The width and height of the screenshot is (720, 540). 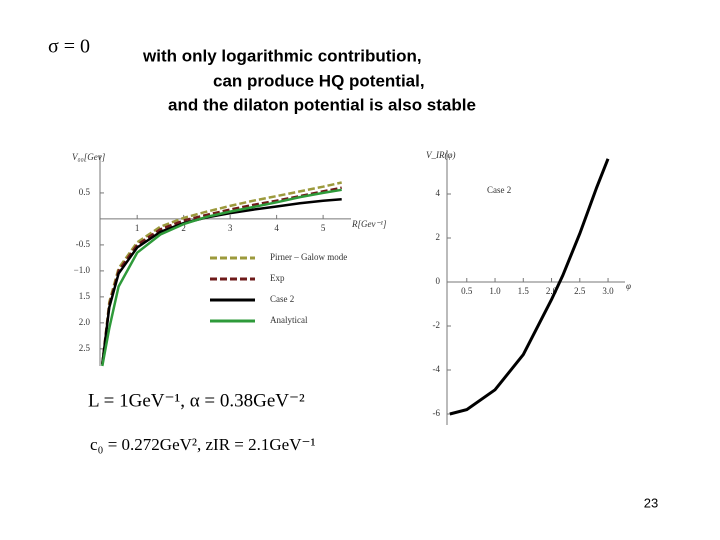 I want to click on x-tick-label: 5, so click(x=323, y=228).